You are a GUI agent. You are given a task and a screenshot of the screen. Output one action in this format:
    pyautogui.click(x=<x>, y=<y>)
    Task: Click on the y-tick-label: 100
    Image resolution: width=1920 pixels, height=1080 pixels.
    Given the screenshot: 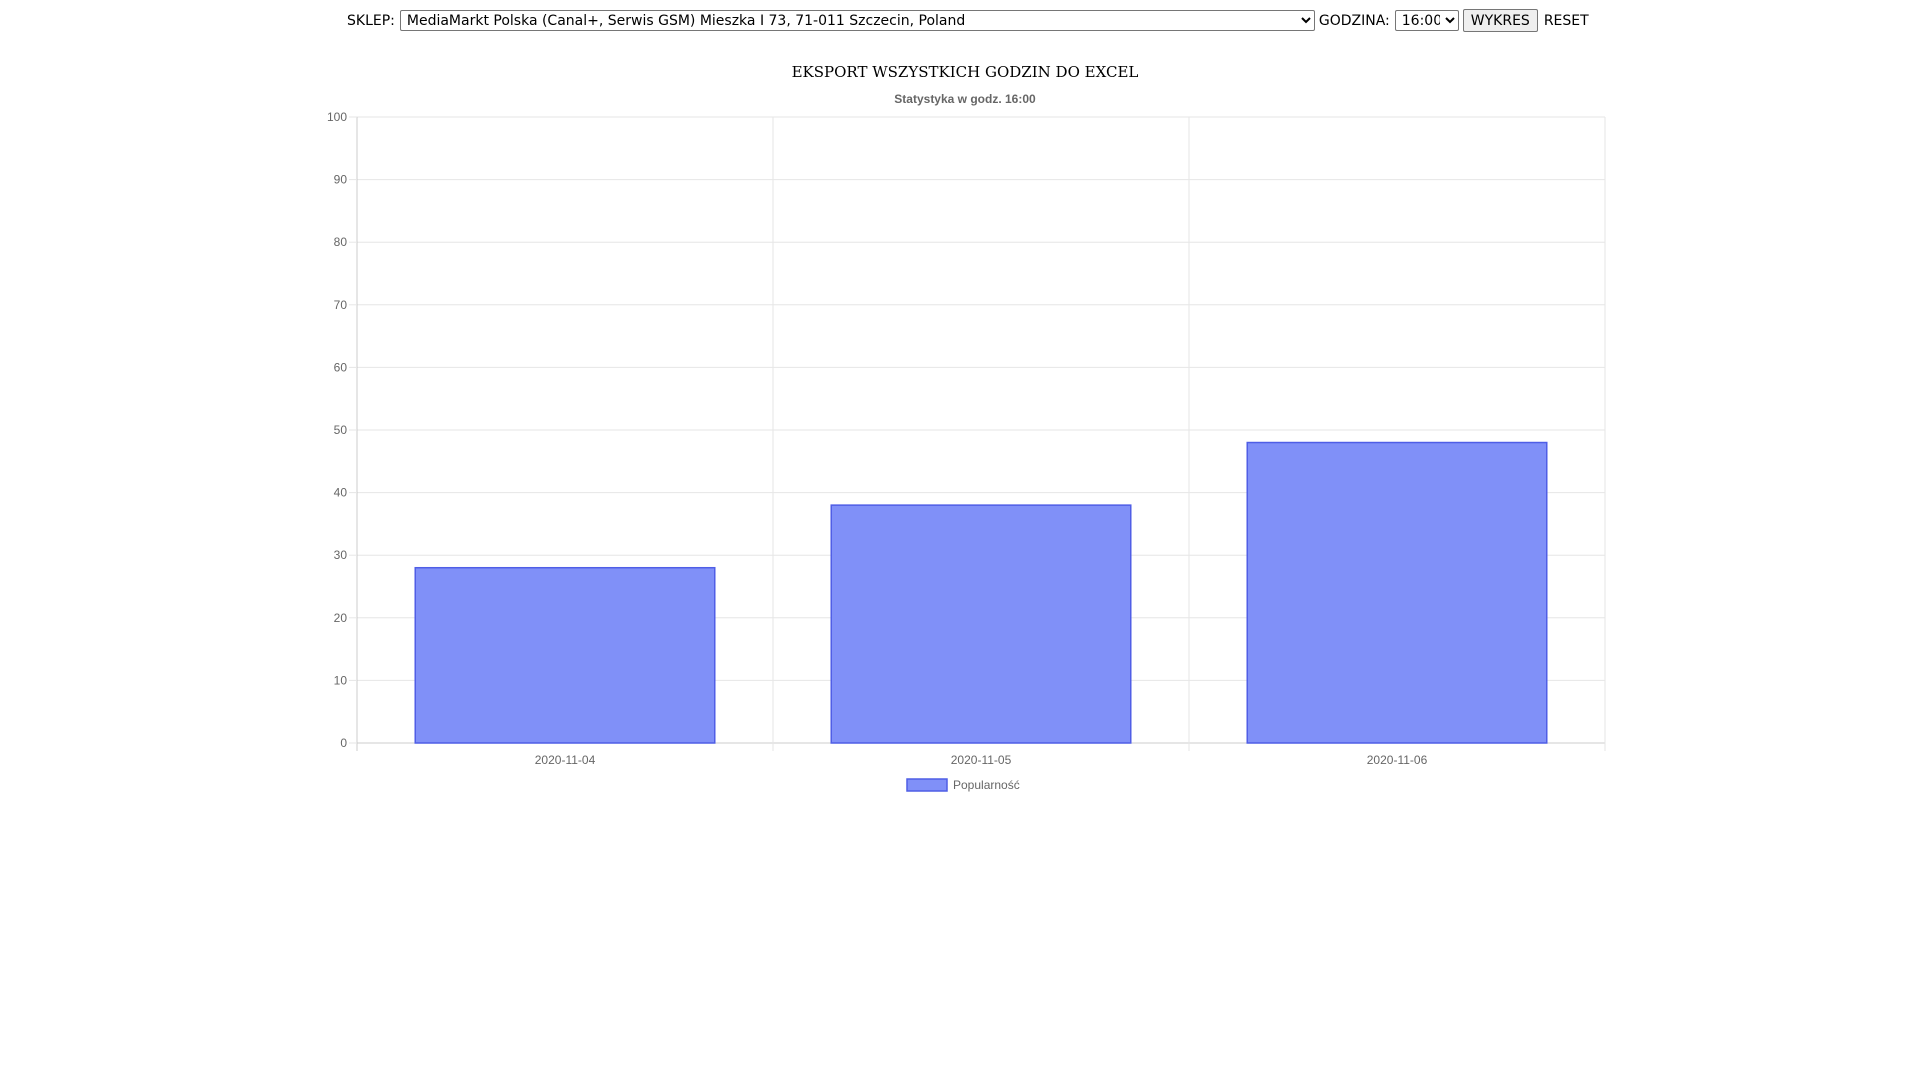 What is the action you would take?
    pyautogui.click(x=337, y=117)
    